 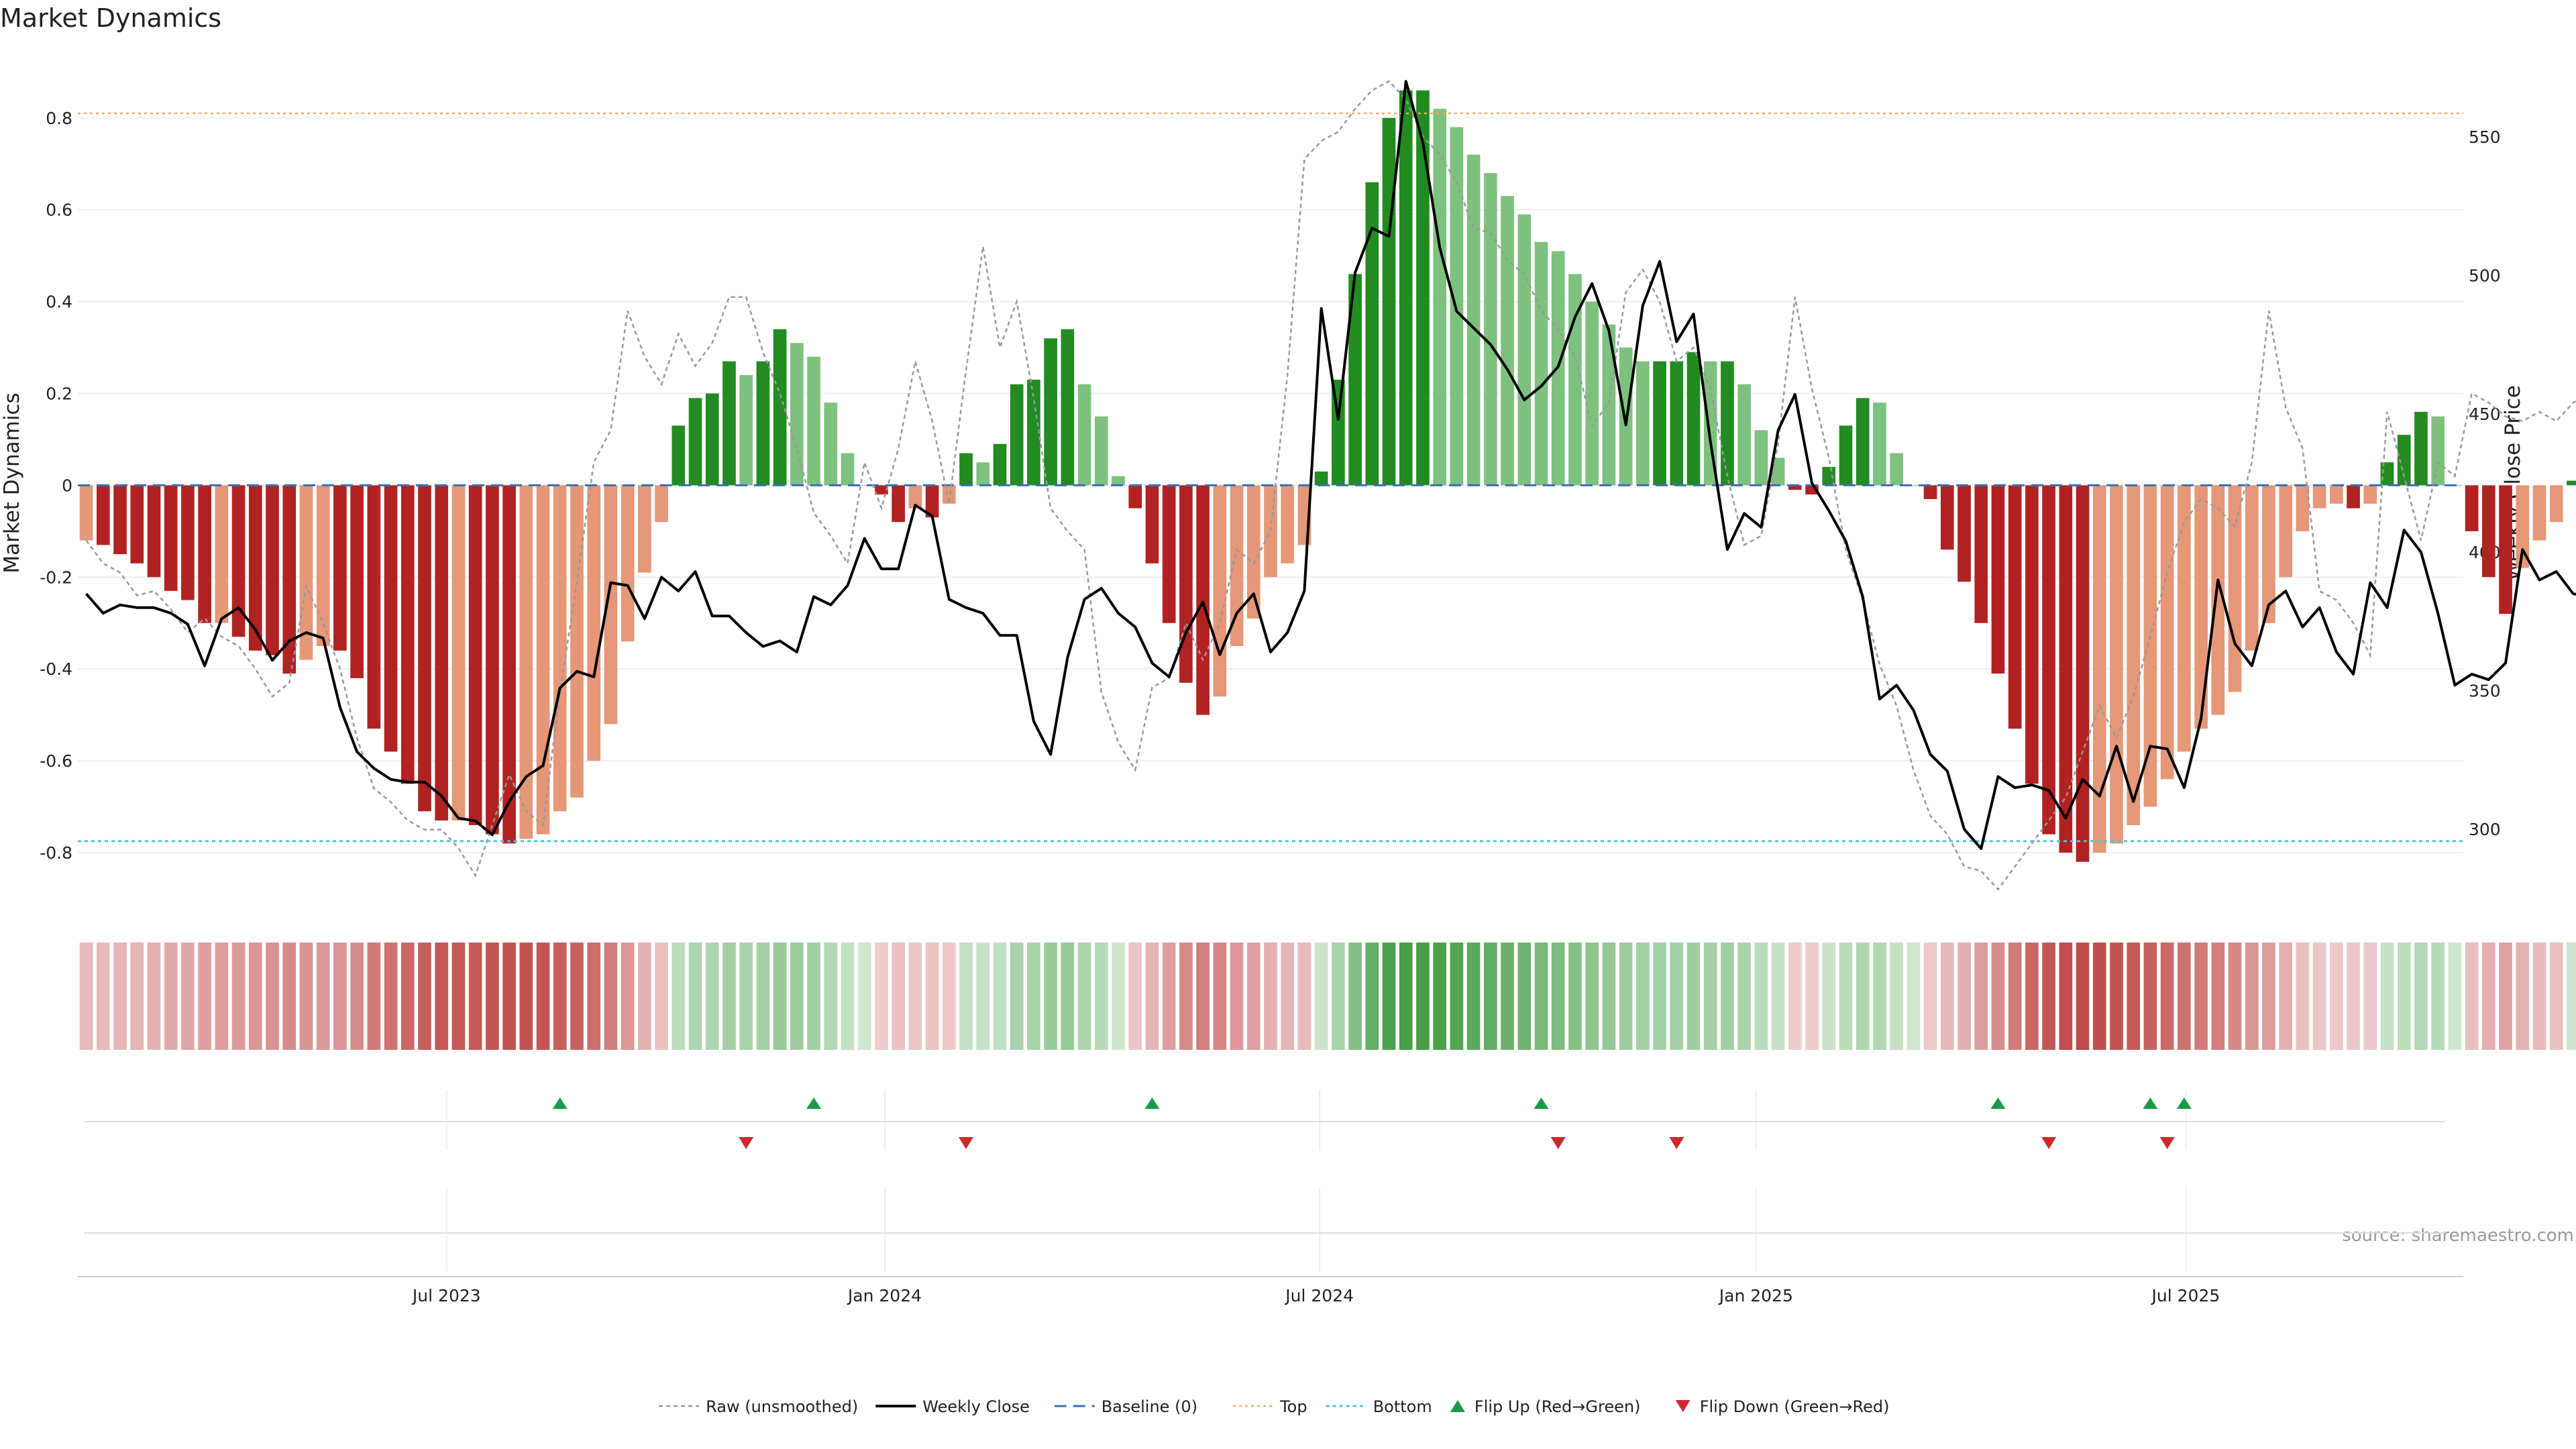 What do you see at coordinates (1270, 1254) in the screenshot?
I see `lower-panel` at bounding box center [1270, 1254].